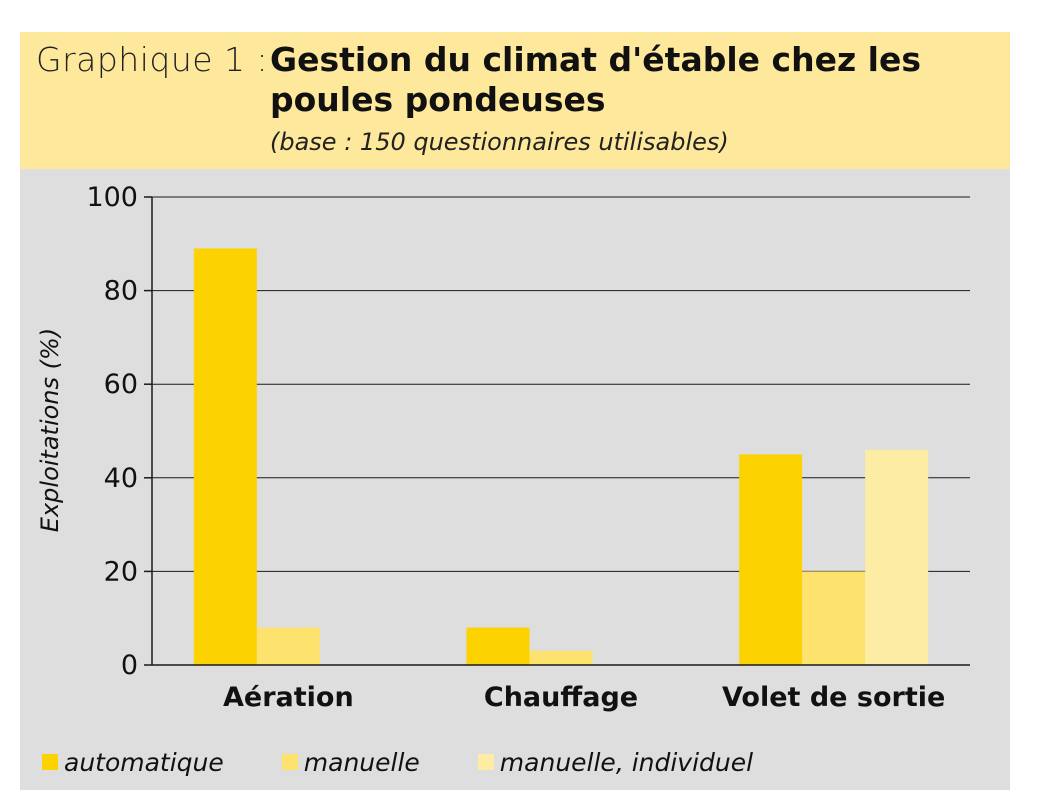 This screenshot has height=806, width=1063. What do you see at coordinates (129, 665) in the screenshot?
I see `y-tick-label: 0` at bounding box center [129, 665].